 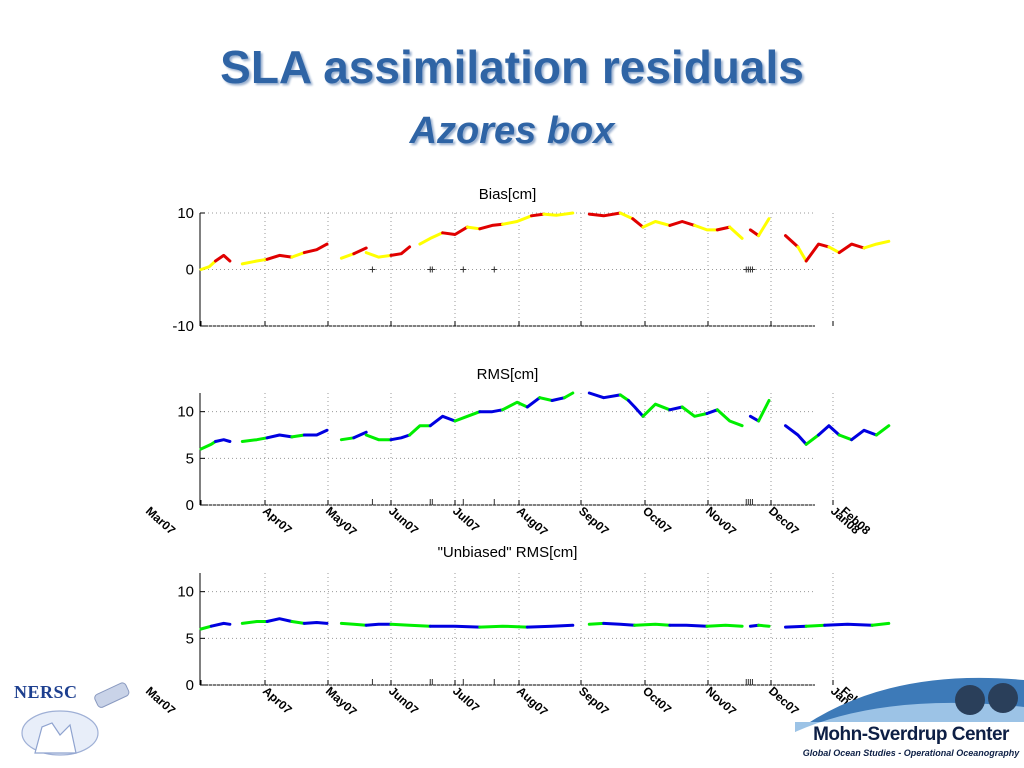 What do you see at coordinates (46, 692) in the screenshot?
I see `nersc-logo-text: NERSC` at bounding box center [46, 692].